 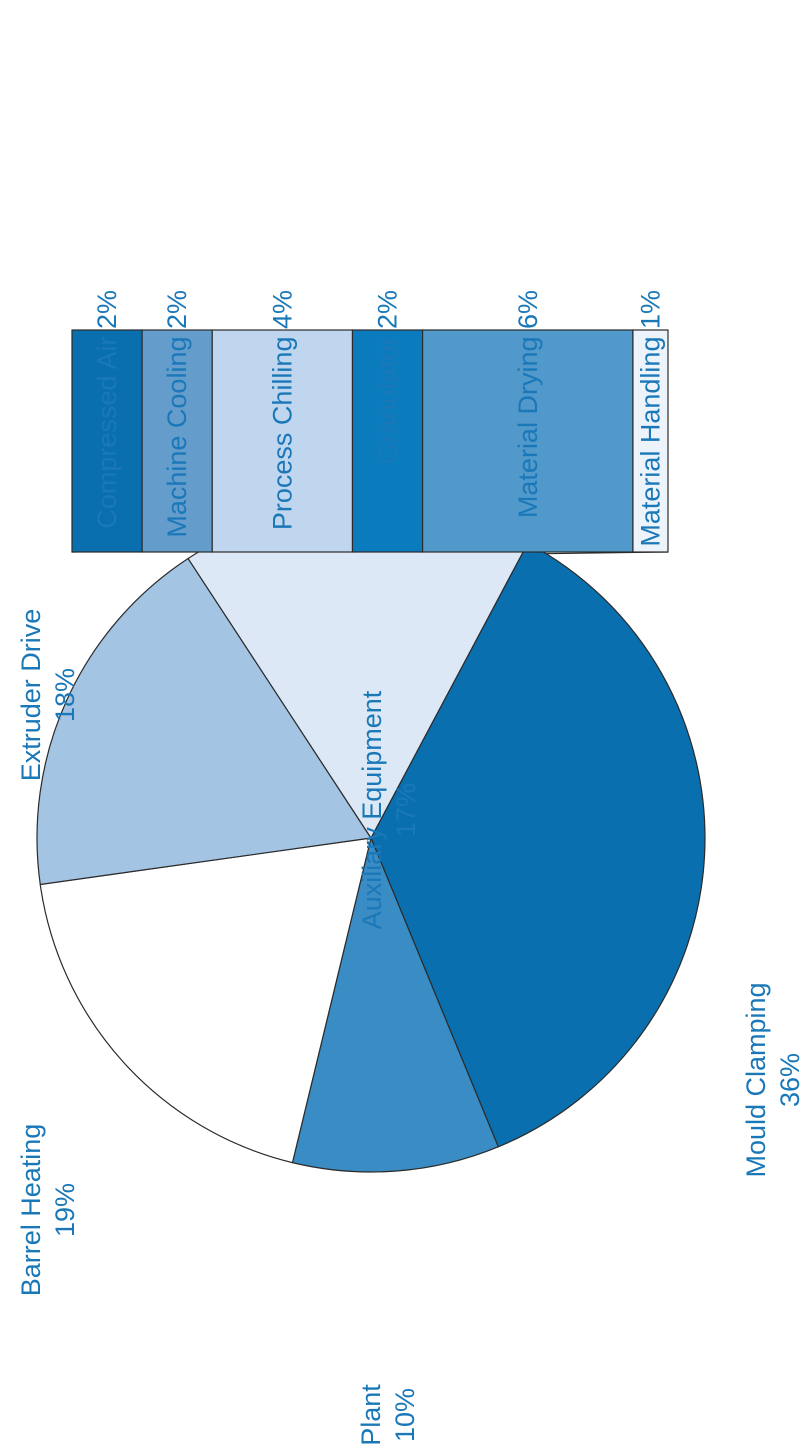 What do you see at coordinates (205, 1000) in the screenshot?
I see `pie-slice-barrel-heating` at bounding box center [205, 1000].